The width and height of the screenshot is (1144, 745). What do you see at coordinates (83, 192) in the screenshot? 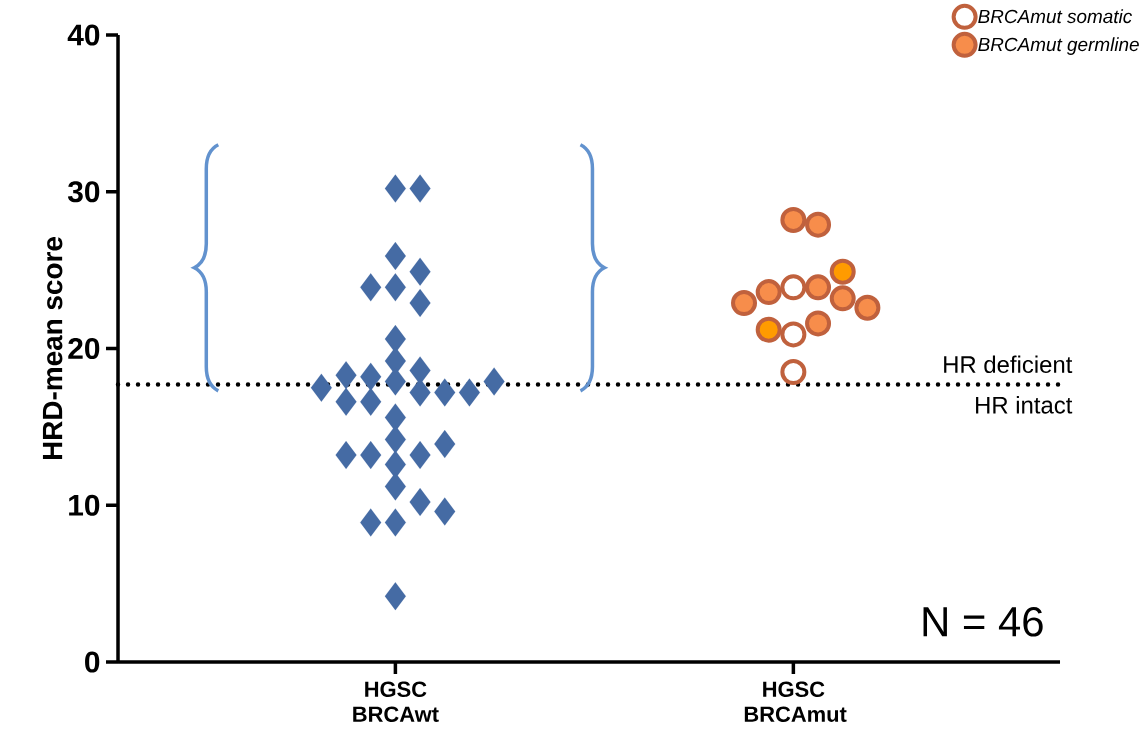
I see `y-tick-label: 30` at bounding box center [83, 192].